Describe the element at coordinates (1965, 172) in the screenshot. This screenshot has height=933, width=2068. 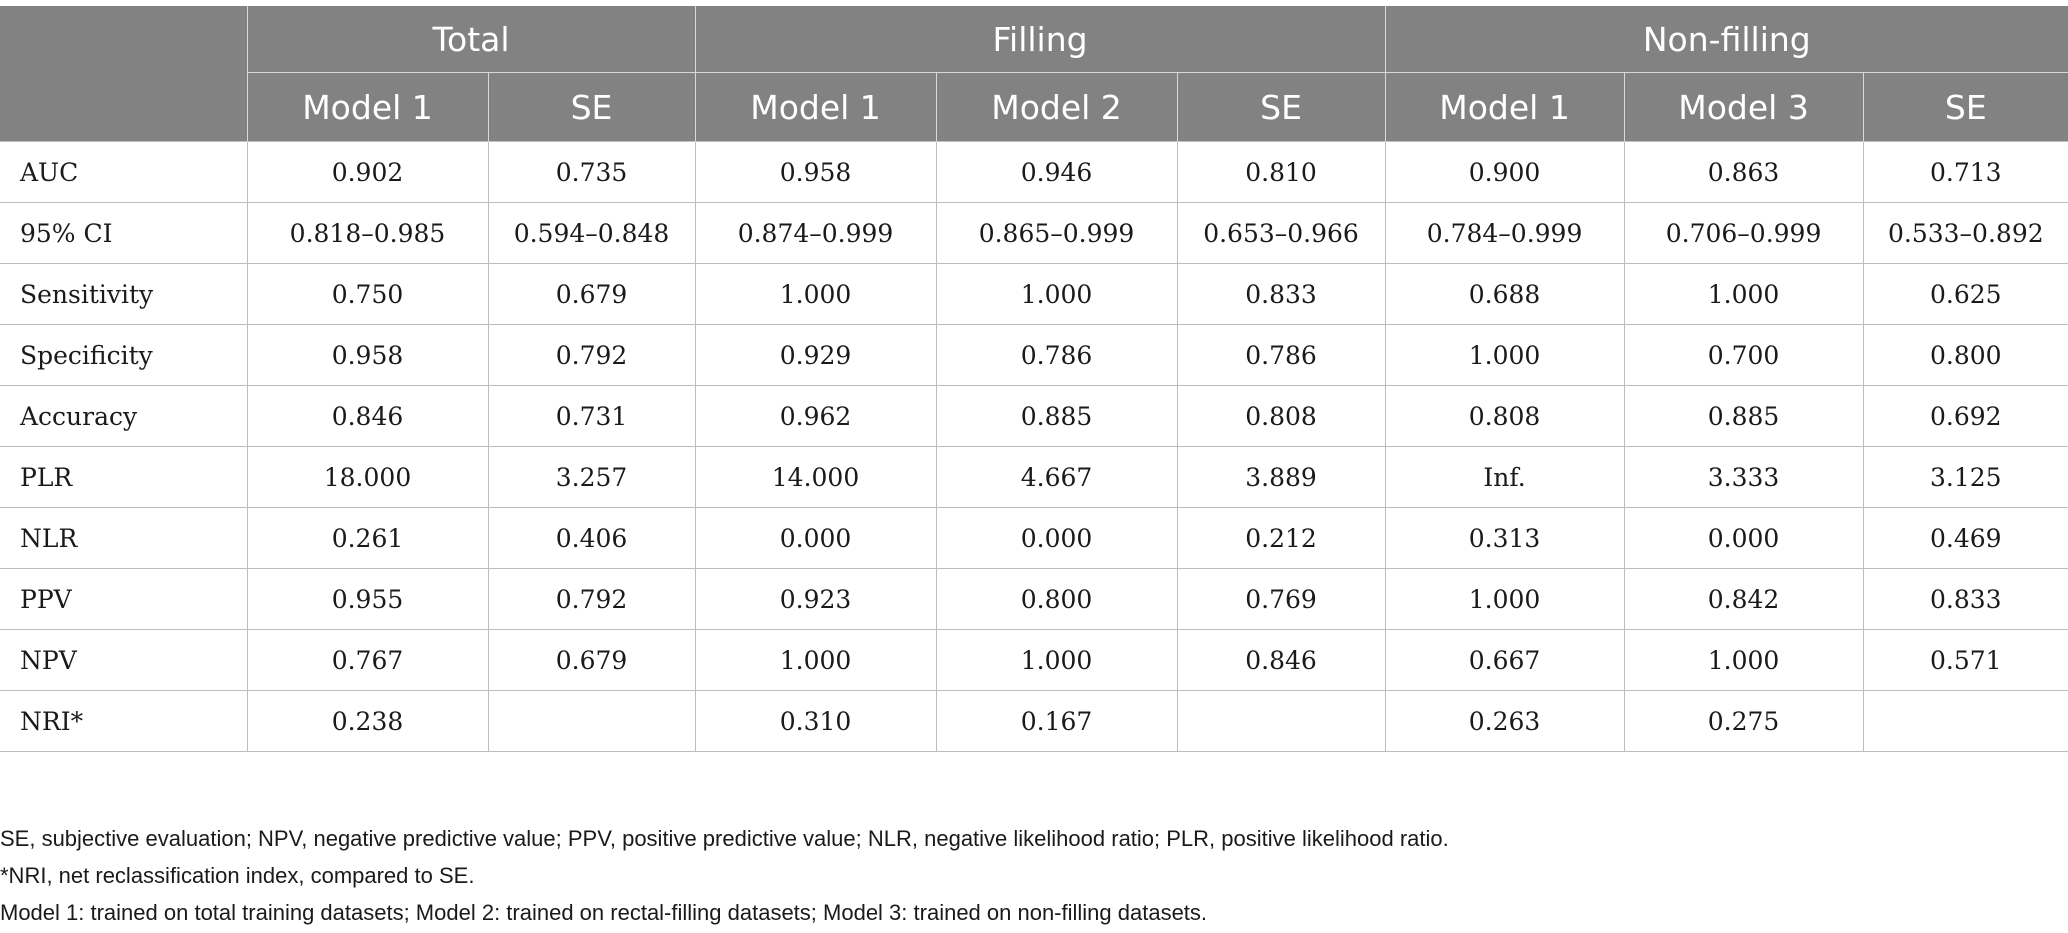
I see `table-cell: 0.713` at that location.